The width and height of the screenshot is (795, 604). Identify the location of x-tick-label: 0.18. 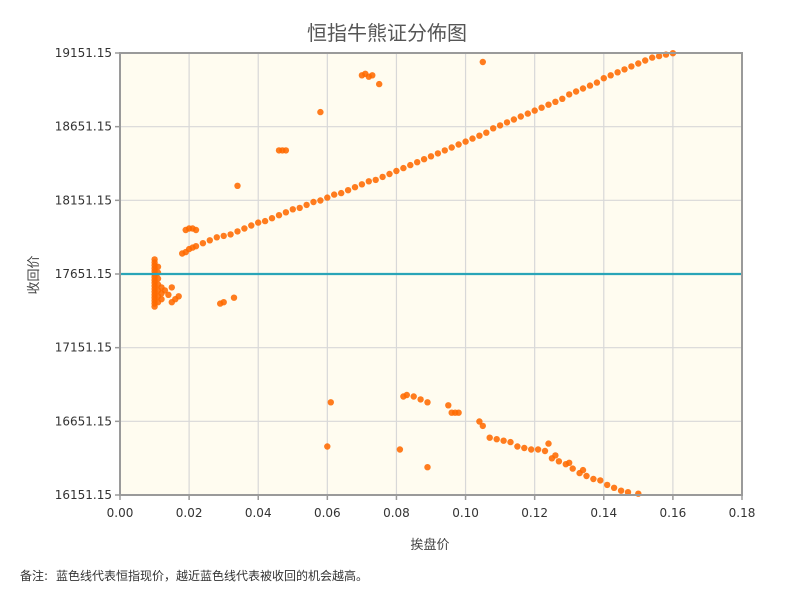
(742, 513).